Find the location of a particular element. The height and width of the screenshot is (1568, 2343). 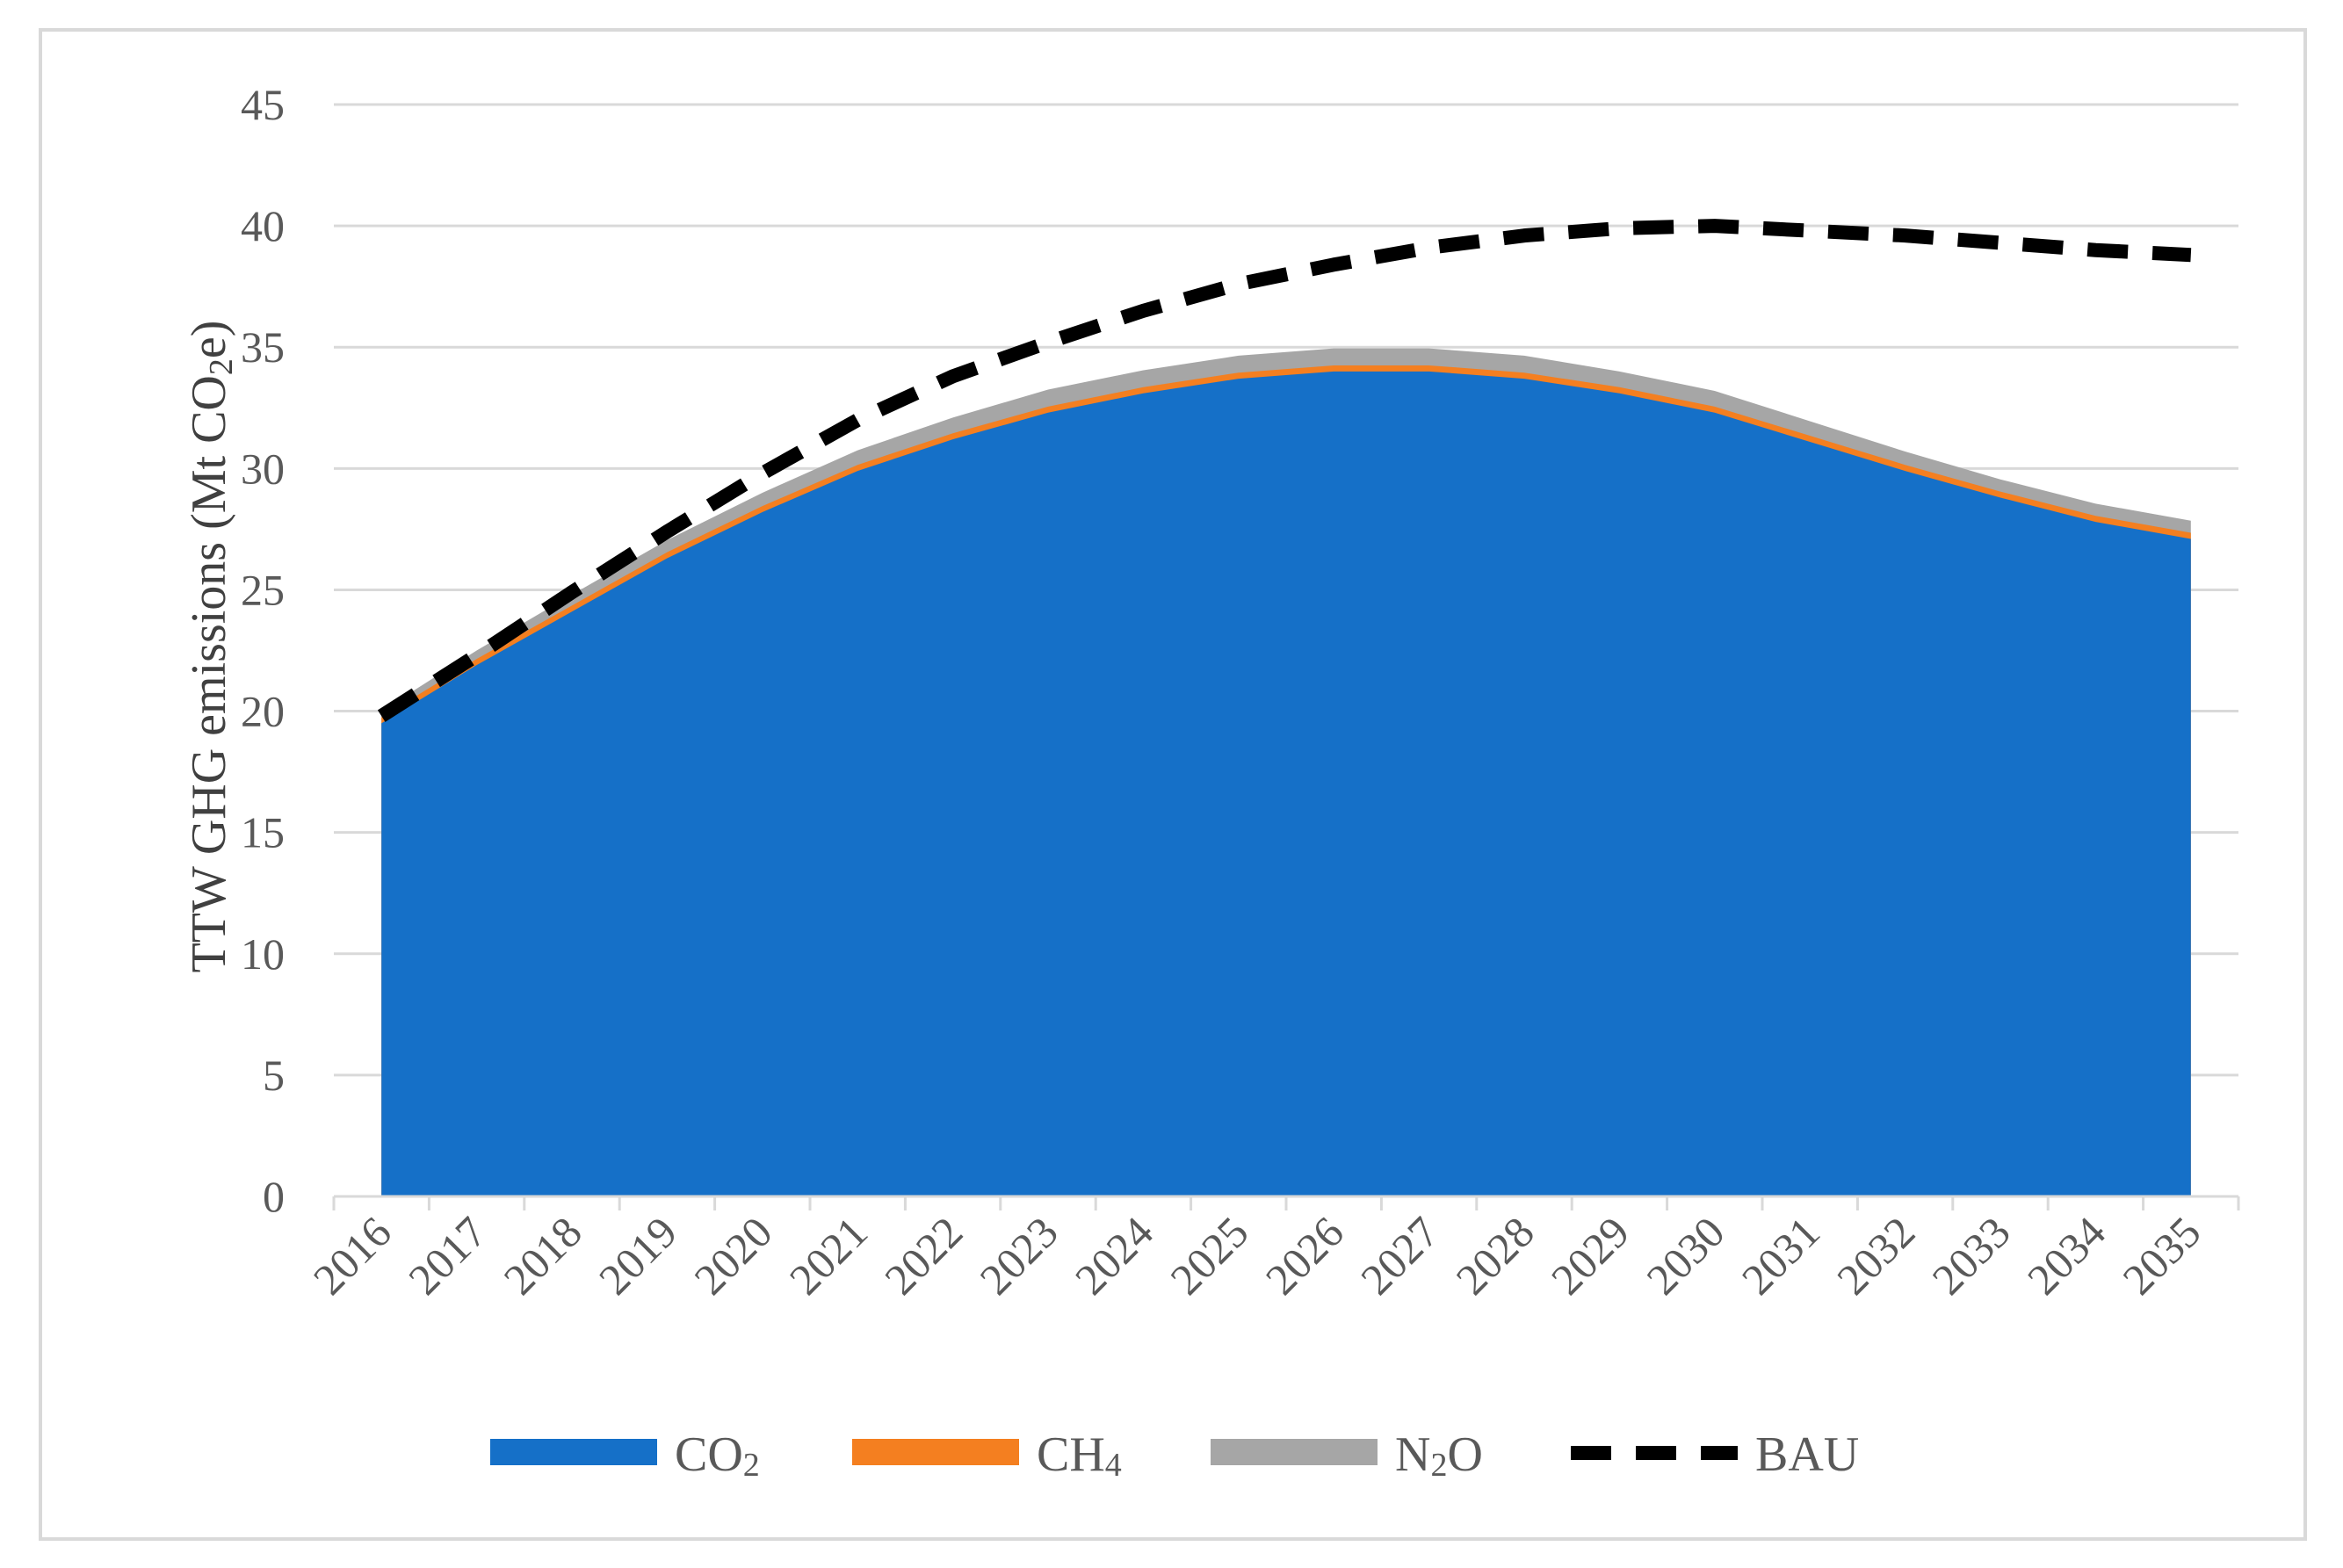

y-tick-label: 10 is located at coordinates (263, 954).